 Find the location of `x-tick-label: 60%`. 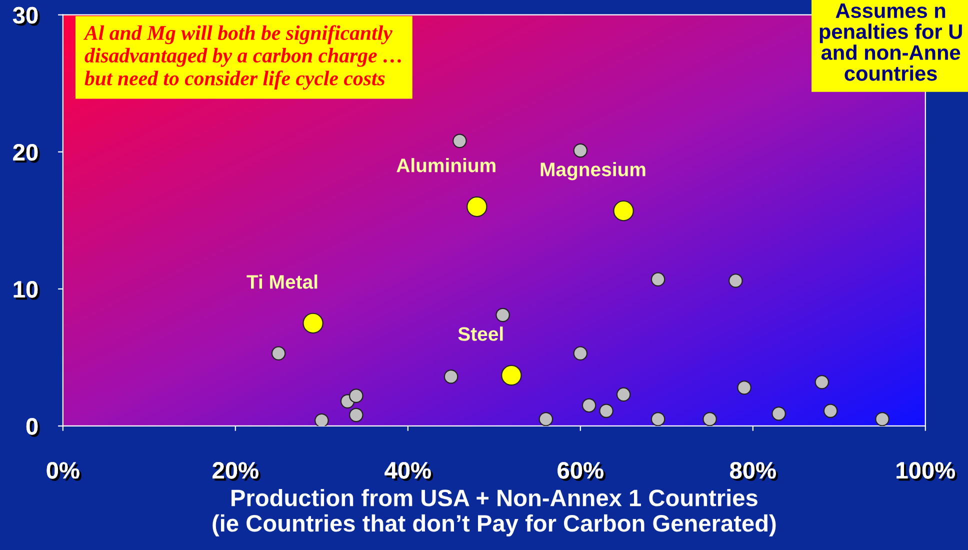

x-tick-label: 60% is located at coordinates (582, 471).